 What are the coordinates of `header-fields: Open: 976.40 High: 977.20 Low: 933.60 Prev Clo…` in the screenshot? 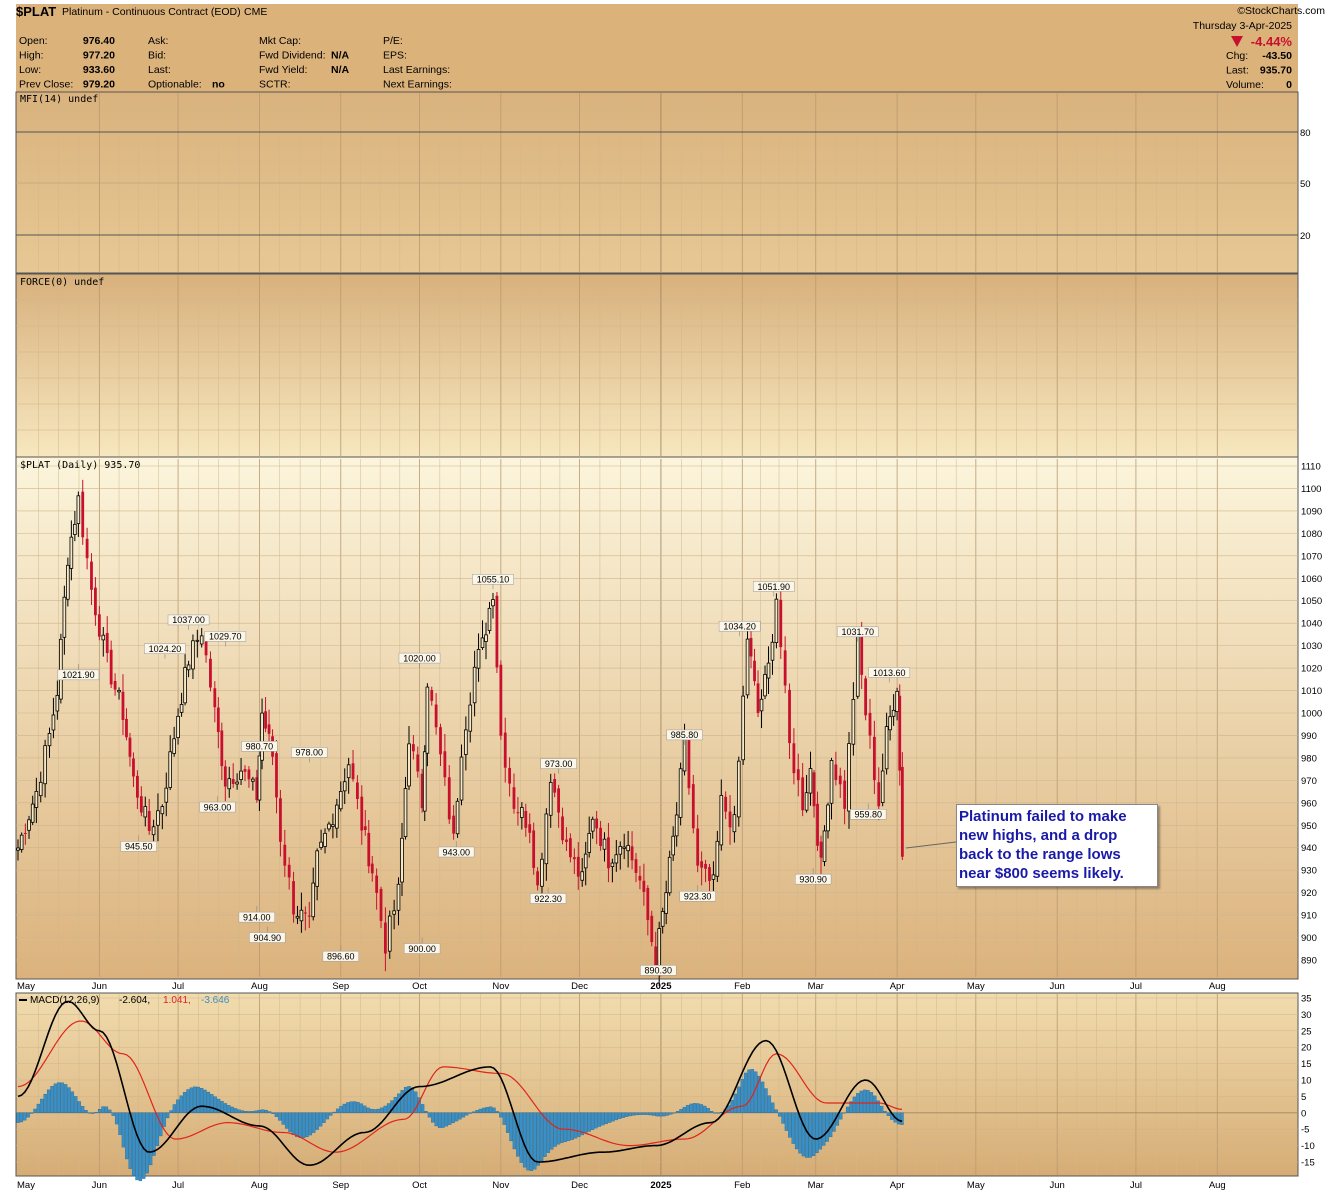 It's located at (655, 63).